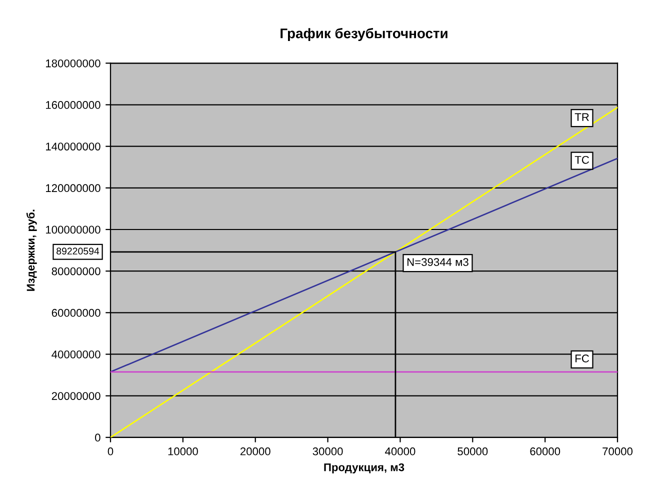 This screenshot has height=486, width=650. Describe the element at coordinates (617, 451) in the screenshot. I see `x-tick-label: 70000` at that location.